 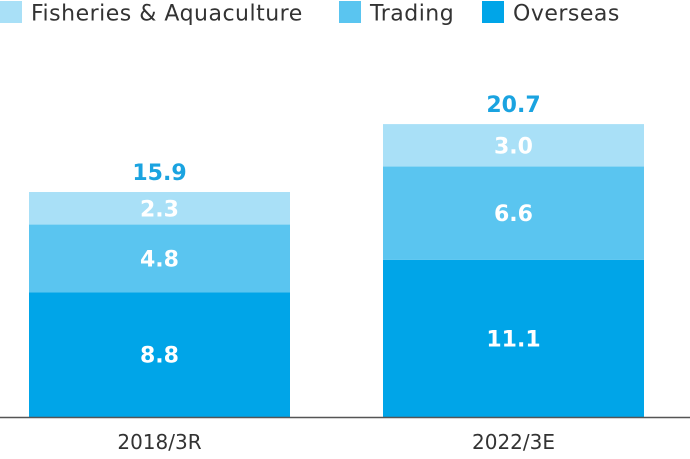 I want to click on data-label-fisheries-aquaculture-2022-3e: 3.0, so click(x=513, y=146).